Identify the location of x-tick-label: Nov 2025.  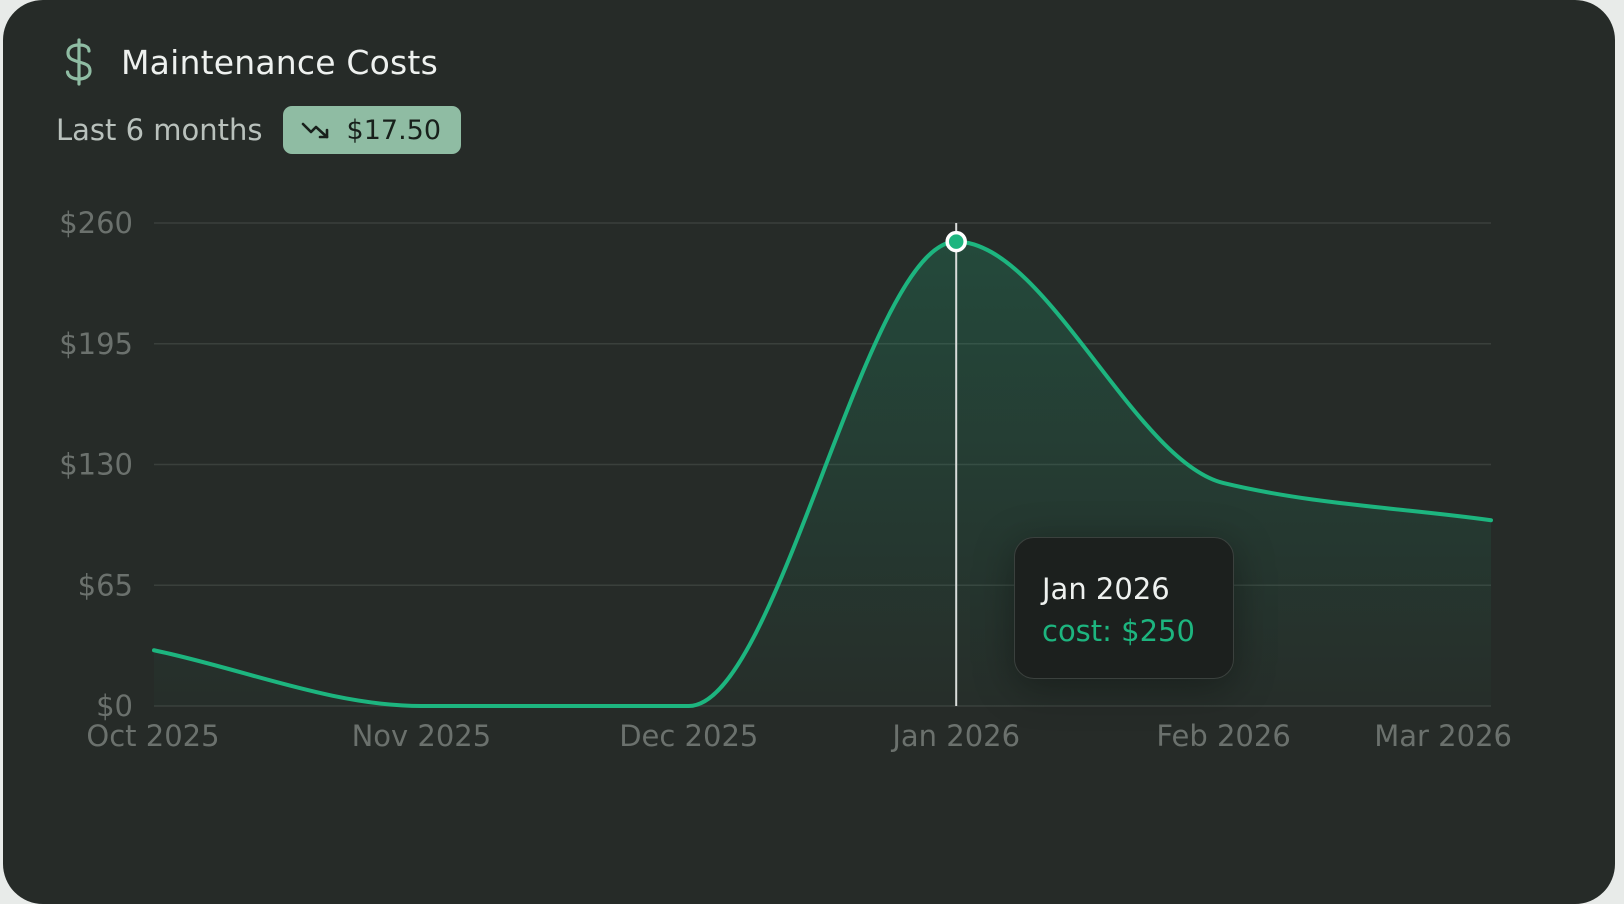
(422, 736).